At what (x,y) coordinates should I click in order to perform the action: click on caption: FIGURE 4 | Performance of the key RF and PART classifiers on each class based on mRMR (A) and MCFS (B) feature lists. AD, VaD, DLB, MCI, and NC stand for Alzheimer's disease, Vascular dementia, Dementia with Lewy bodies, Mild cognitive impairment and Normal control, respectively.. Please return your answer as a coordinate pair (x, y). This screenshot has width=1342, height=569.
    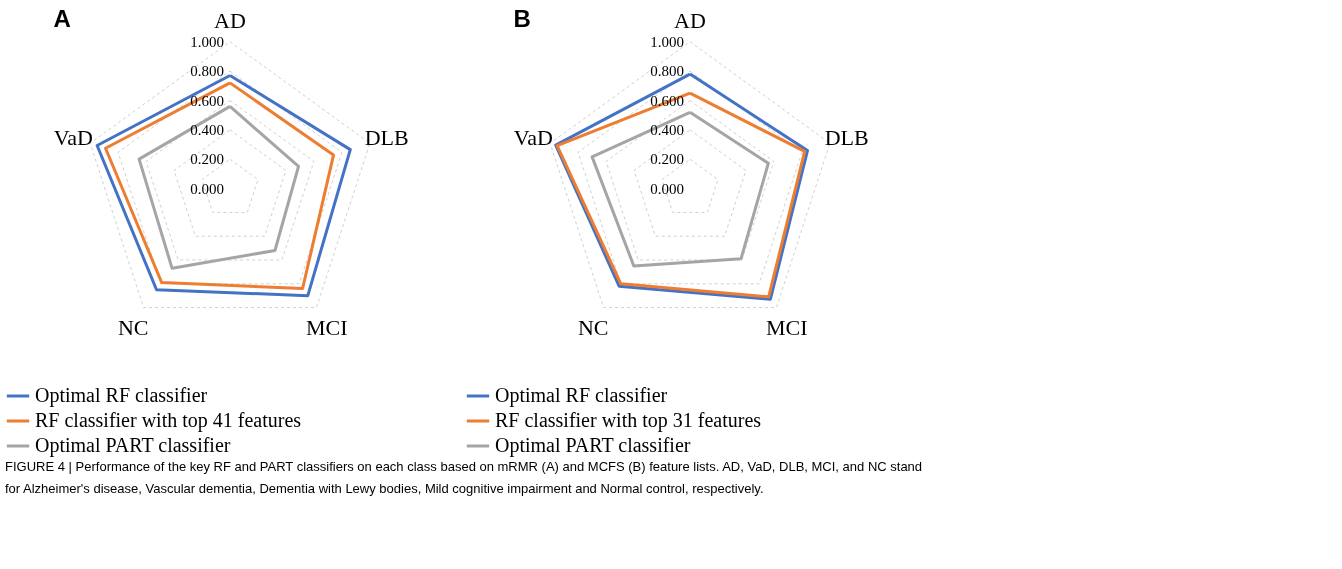
    Looking at the image, I should click on (464, 477).